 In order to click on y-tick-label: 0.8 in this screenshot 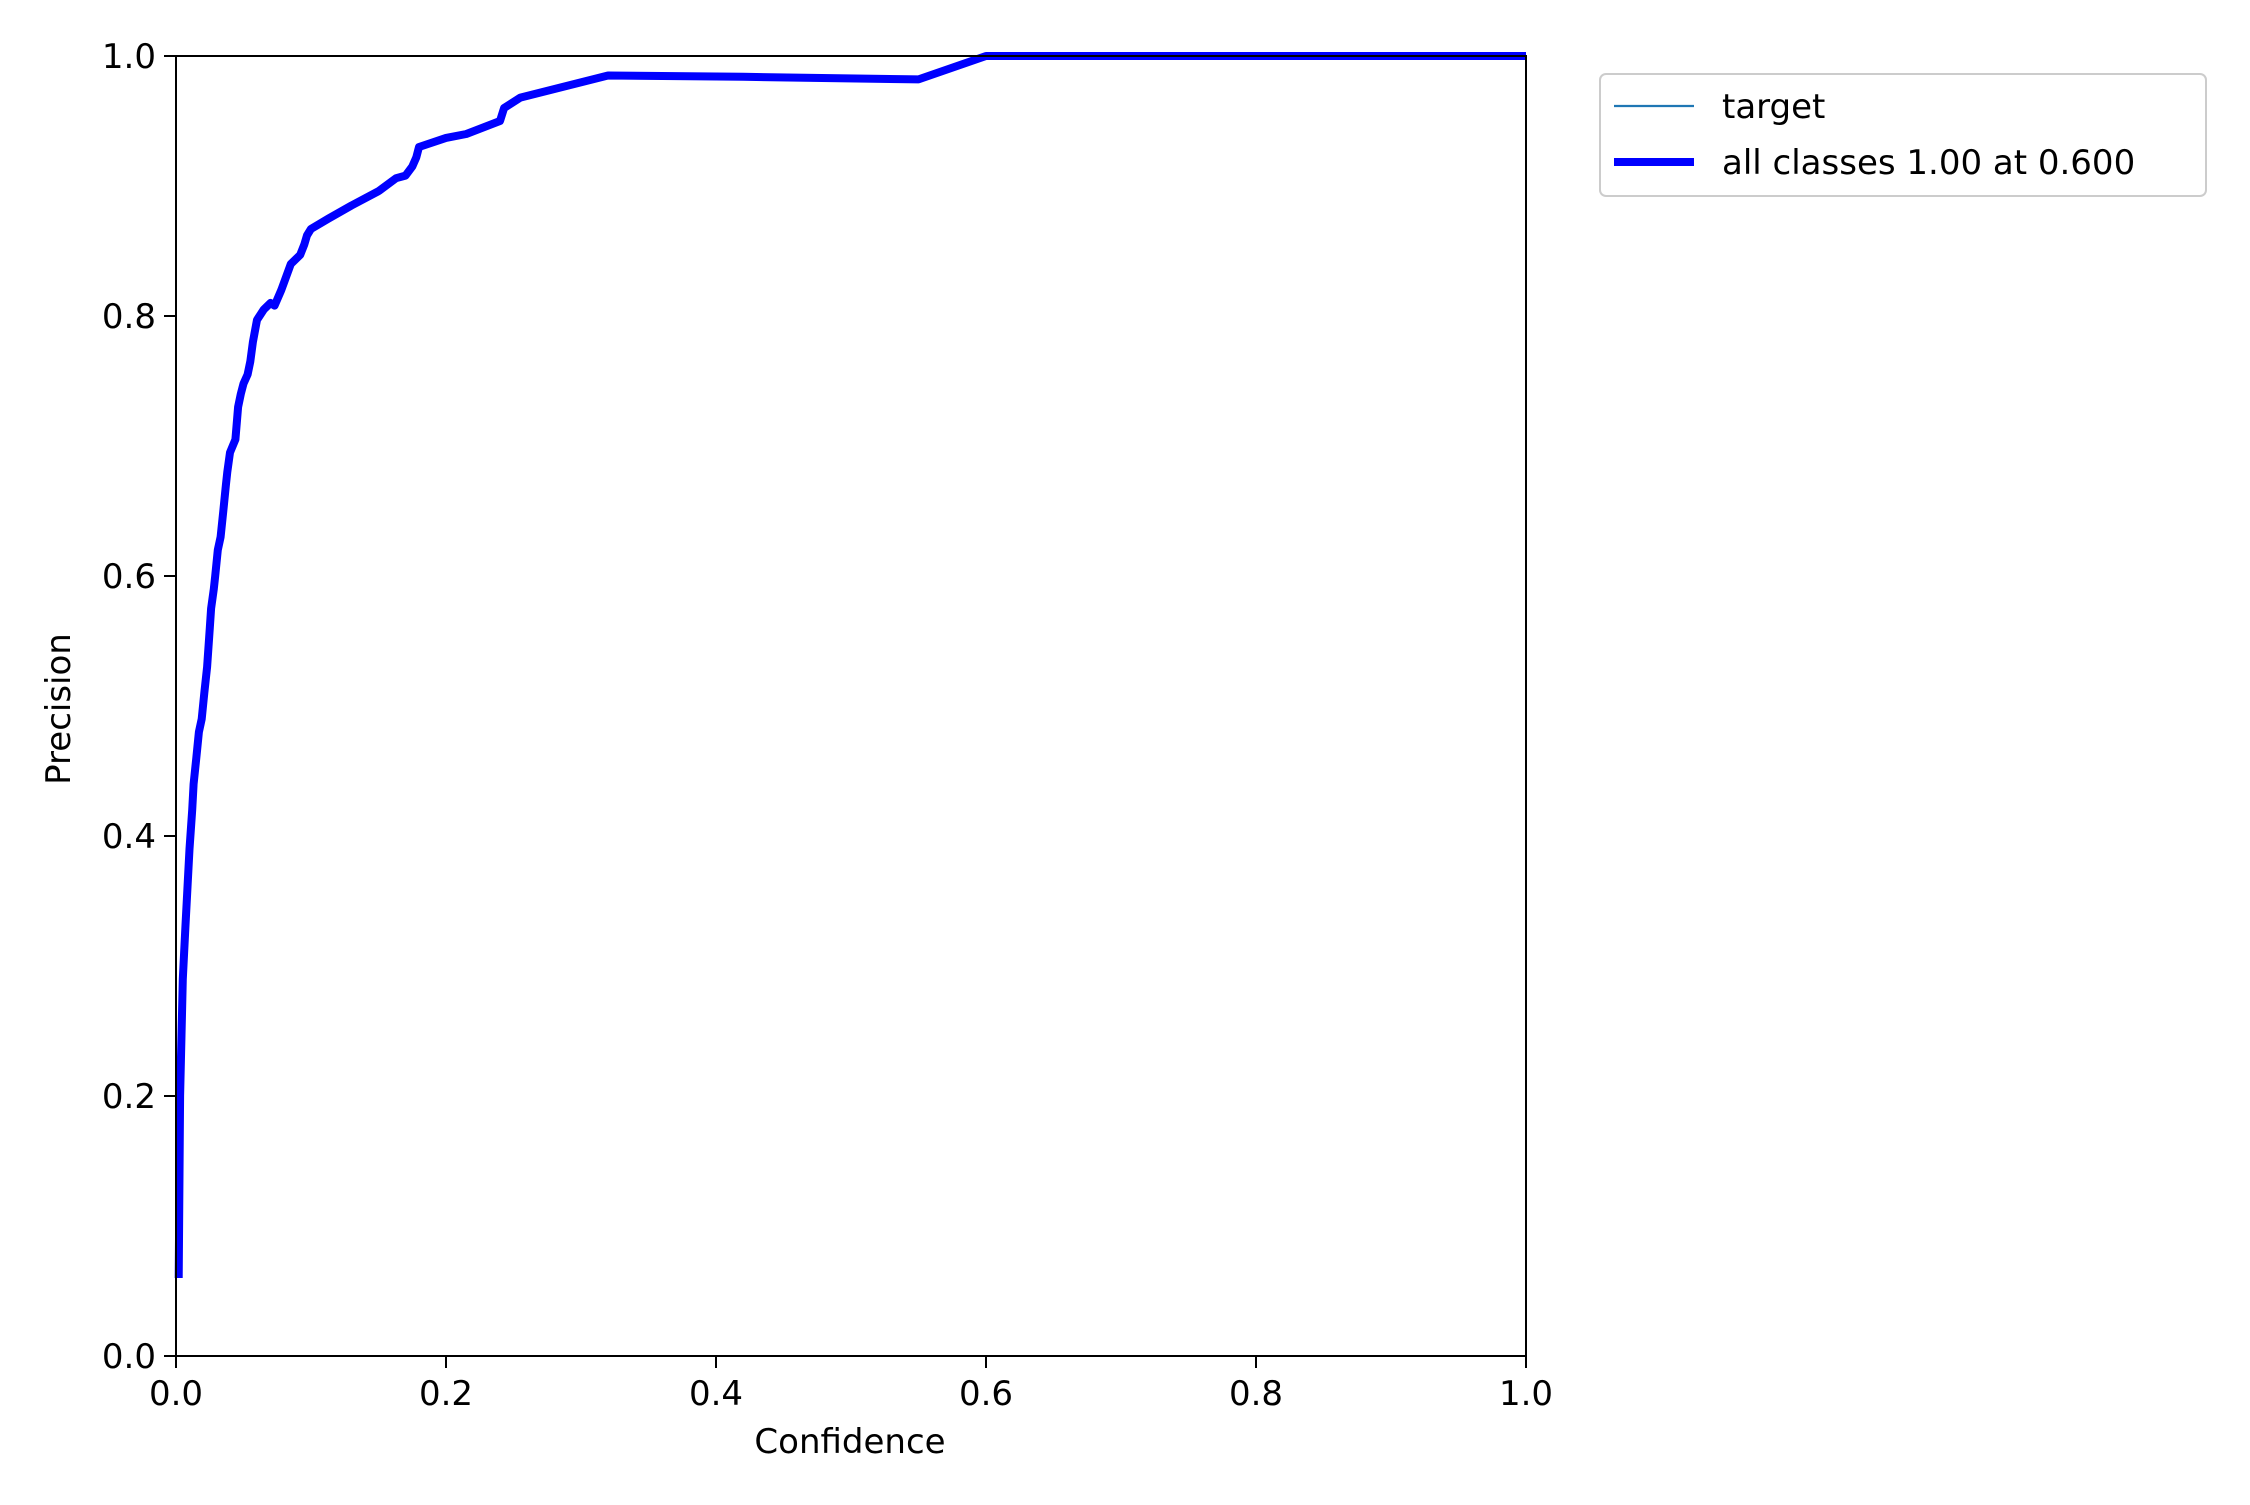, I will do `click(129, 317)`.